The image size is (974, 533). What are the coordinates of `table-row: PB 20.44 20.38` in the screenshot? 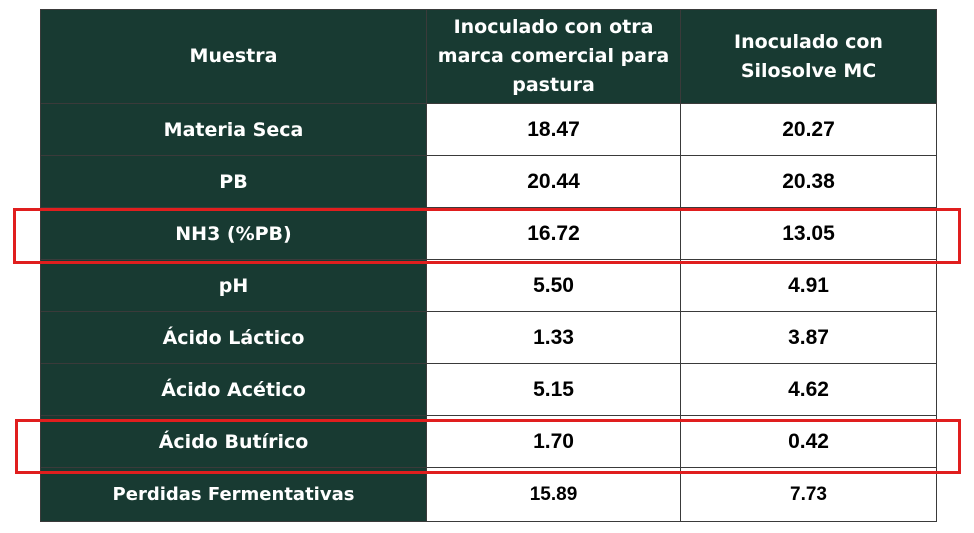 It's located at (488, 181).